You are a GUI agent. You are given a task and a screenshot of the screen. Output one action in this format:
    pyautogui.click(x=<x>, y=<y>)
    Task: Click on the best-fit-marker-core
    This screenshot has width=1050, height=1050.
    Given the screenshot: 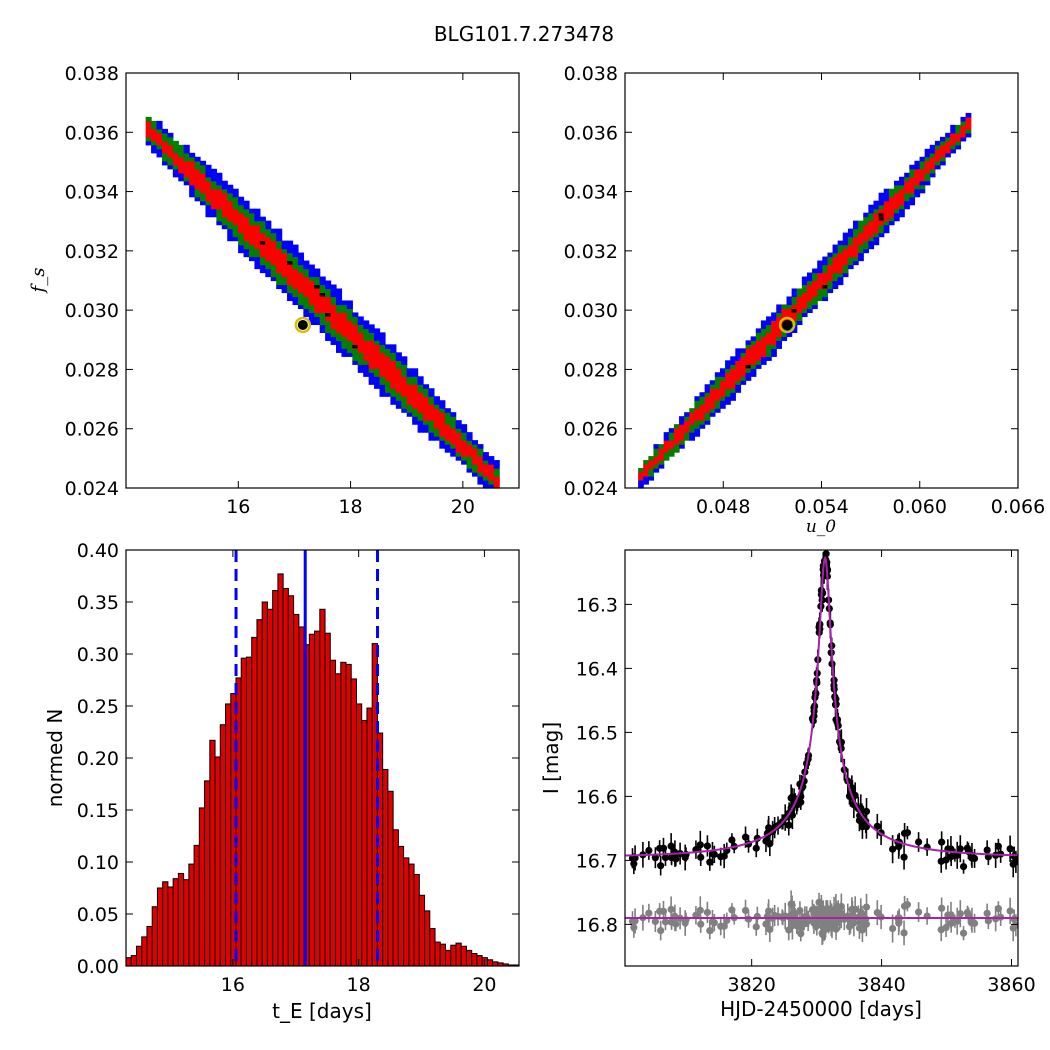 What is the action you would take?
    pyautogui.click(x=302, y=324)
    